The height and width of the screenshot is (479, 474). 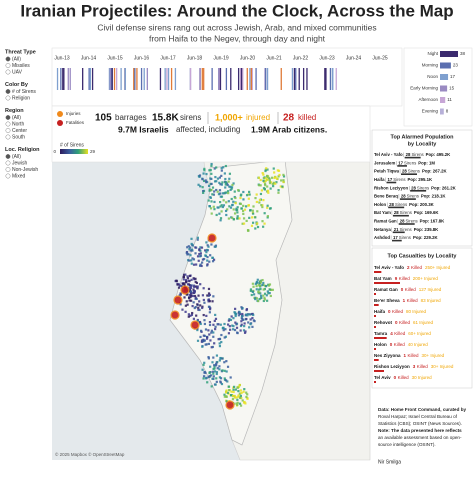 What do you see at coordinates (19, 131) in the screenshot?
I see `filter-option: Center` at bounding box center [19, 131].